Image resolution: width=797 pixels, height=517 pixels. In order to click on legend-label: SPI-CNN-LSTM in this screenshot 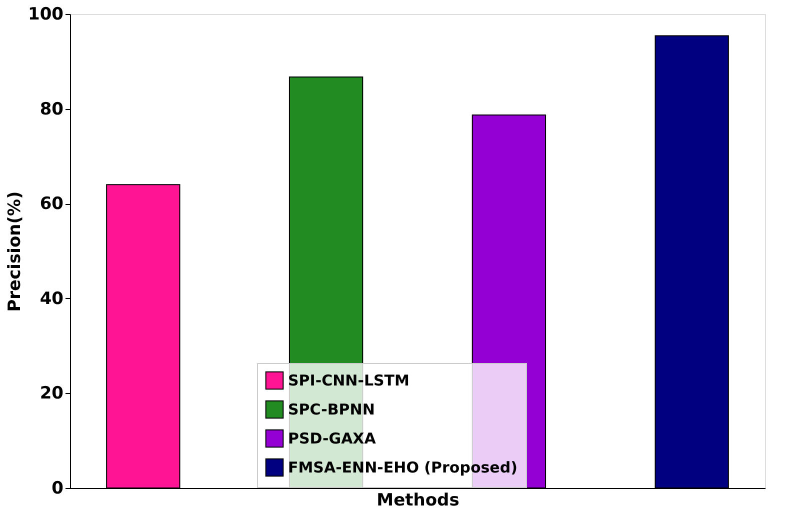, I will do `click(349, 381)`.